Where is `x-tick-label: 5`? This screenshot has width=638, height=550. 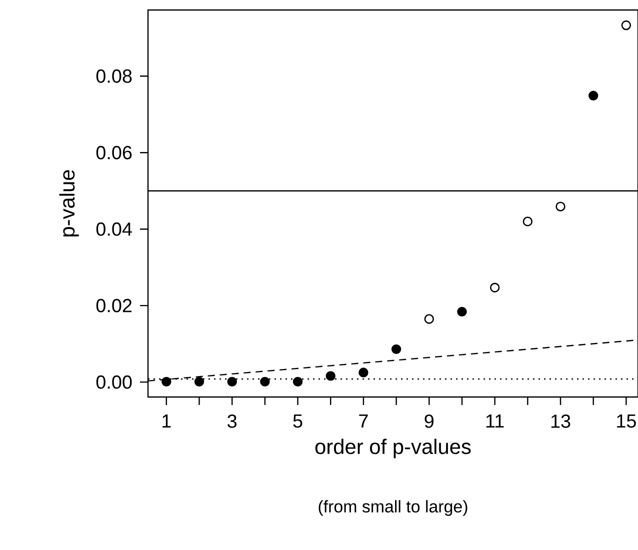
x-tick-label: 5 is located at coordinates (297, 421).